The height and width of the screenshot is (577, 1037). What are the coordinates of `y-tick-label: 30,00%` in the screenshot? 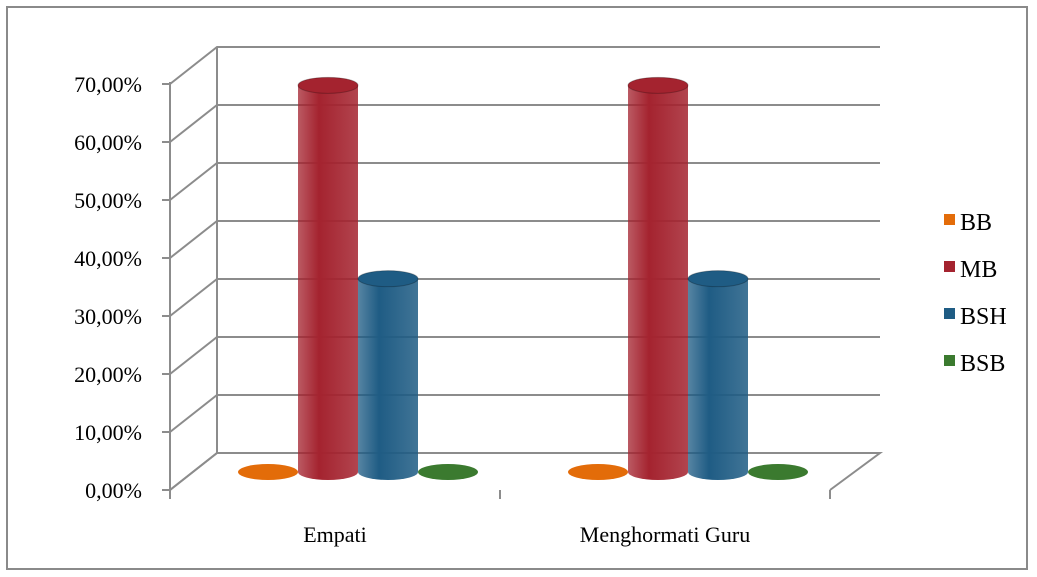 It's located at (108, 316).